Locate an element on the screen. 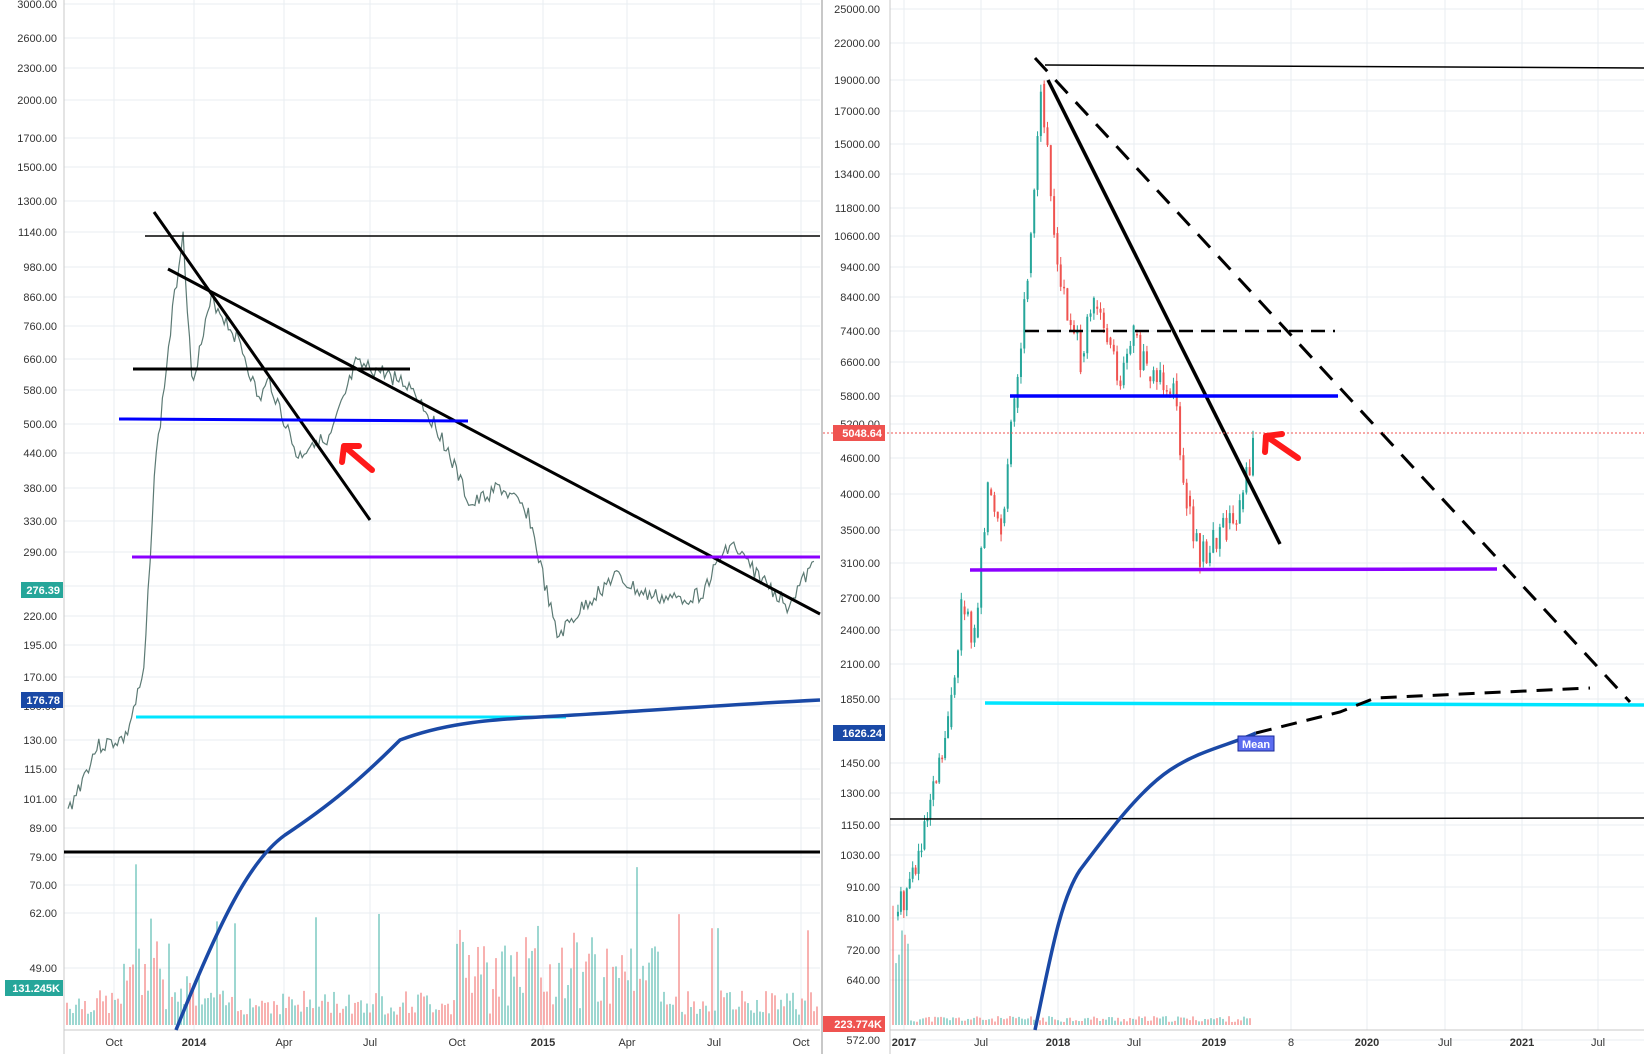 This screenshot has height=1054, width=1644. left-mean-badge-bg is located at coordinates (42, 700).